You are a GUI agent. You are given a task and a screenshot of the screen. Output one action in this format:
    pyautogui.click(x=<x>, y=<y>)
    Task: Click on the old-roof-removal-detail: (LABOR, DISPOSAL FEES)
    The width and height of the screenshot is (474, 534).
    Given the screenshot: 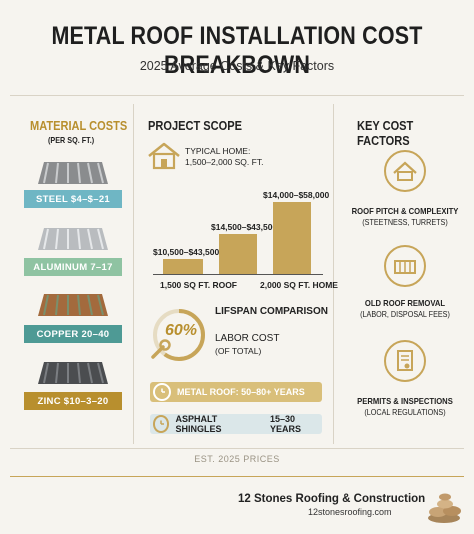 What is the action you would take?
    pyautogui.click(x=405, y=314)
    